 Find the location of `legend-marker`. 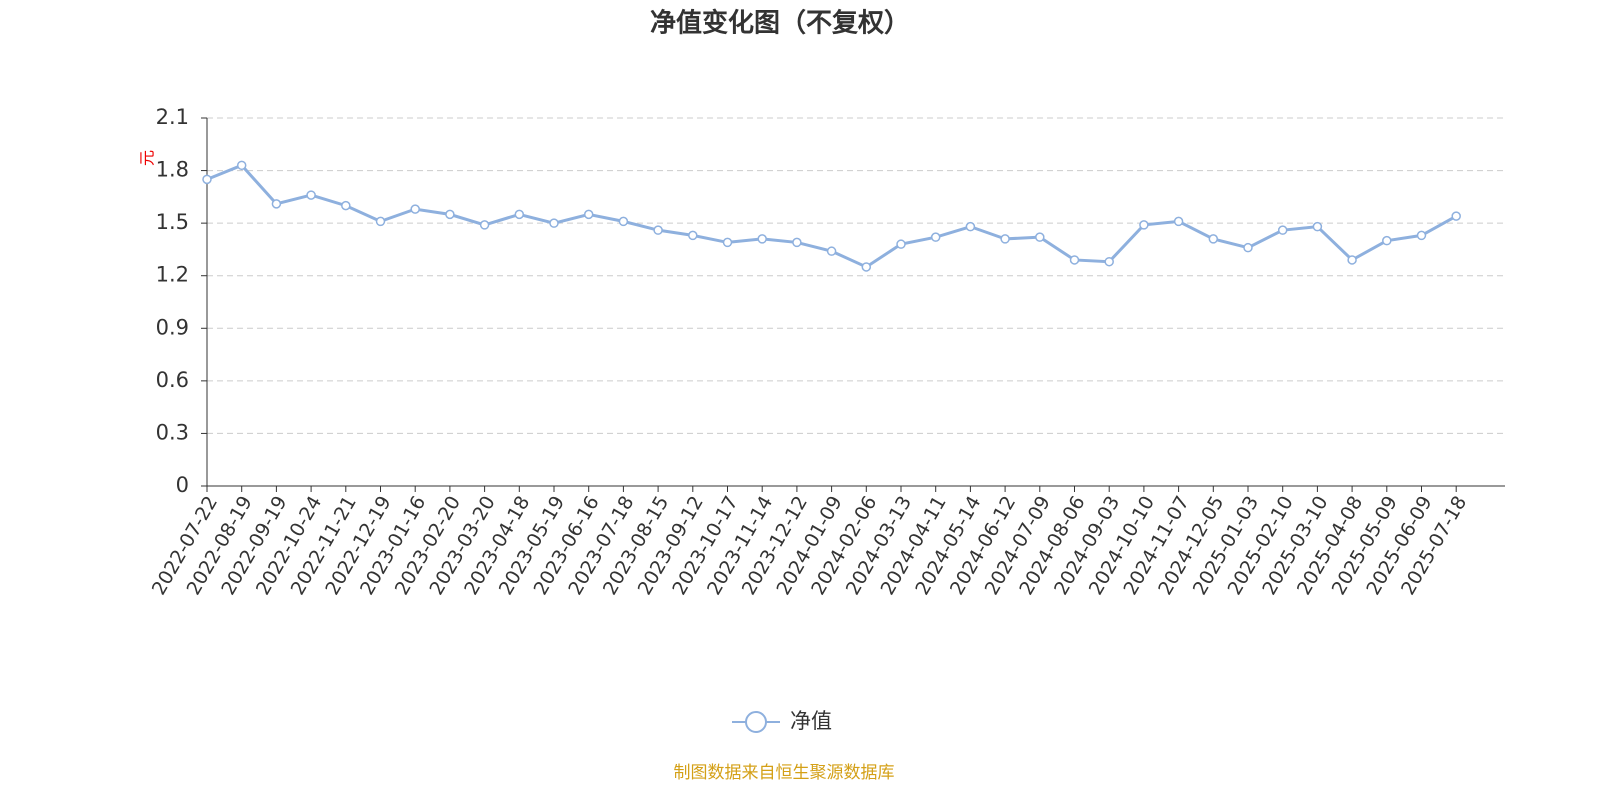

legend-marker is located at coordinates (756, 722).